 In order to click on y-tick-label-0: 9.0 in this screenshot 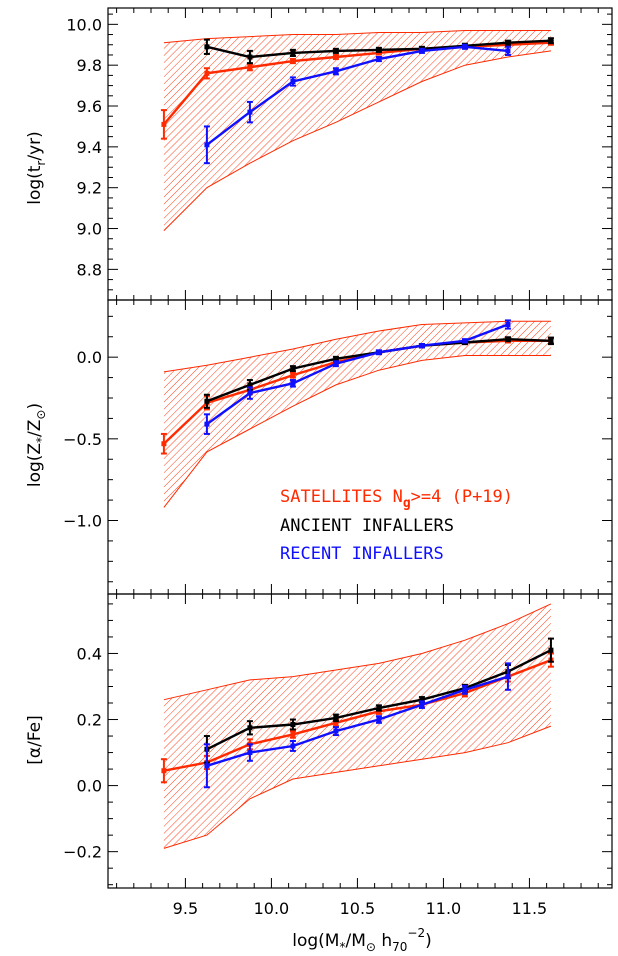, I will do `click(89, 229)`.